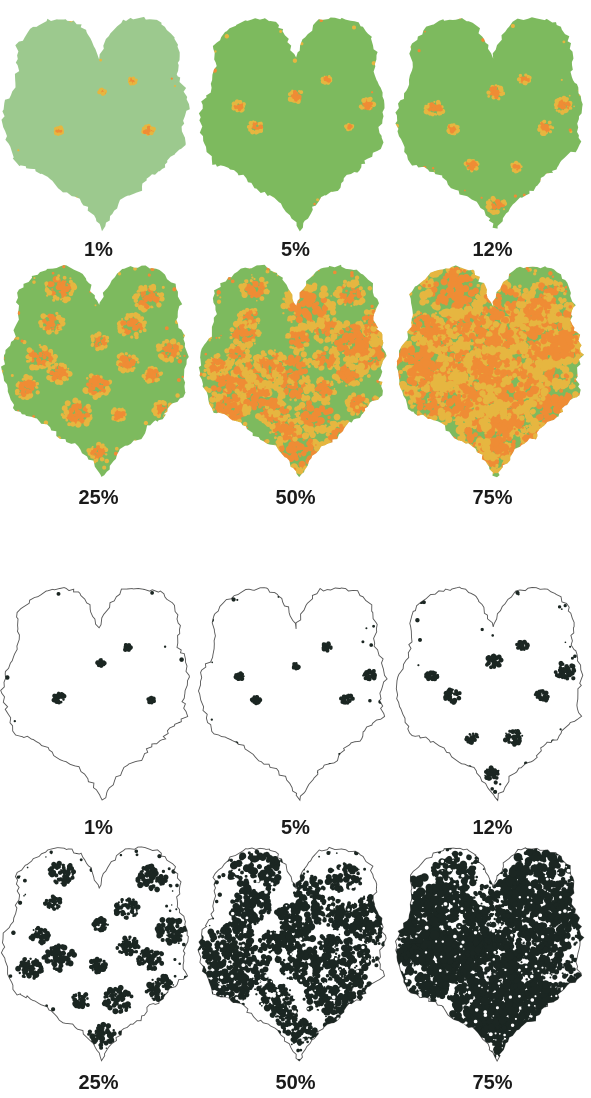 The height and width of the screenshot is (1098, 591). I want to click on color-leaf-12-label: 12%, so click(492, 250).